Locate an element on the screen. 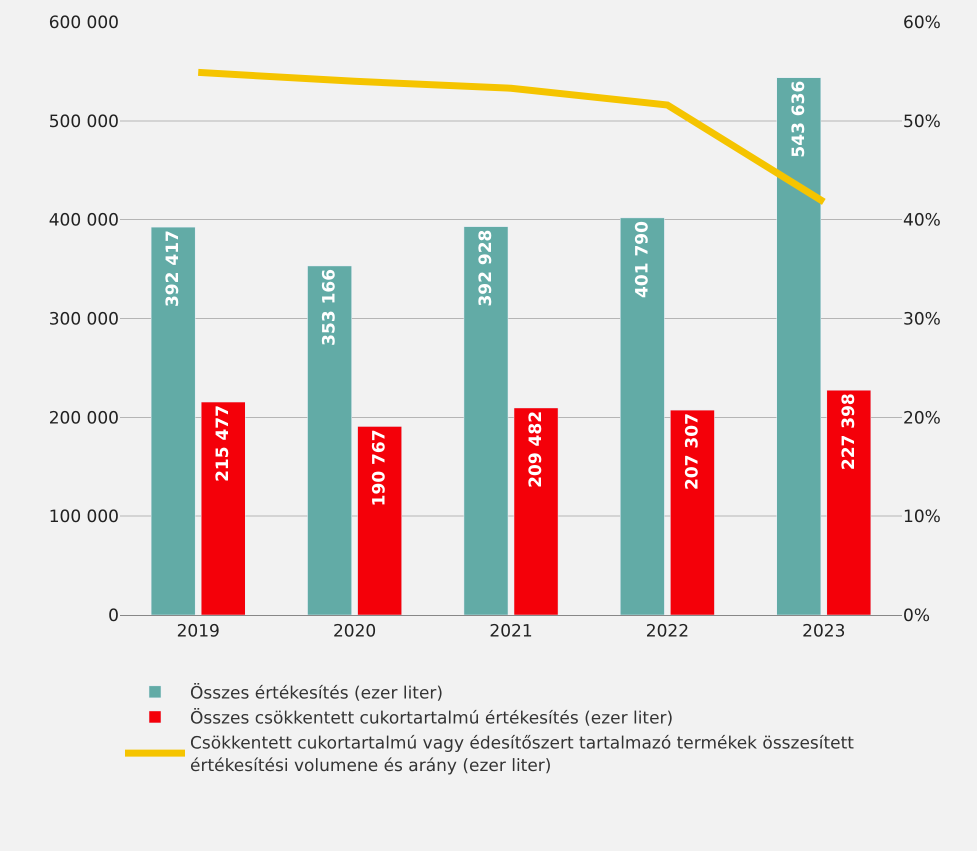 This screenshot has height=851, width=977. y-tick-label: 400 000 is located at coordinates (83, 220).